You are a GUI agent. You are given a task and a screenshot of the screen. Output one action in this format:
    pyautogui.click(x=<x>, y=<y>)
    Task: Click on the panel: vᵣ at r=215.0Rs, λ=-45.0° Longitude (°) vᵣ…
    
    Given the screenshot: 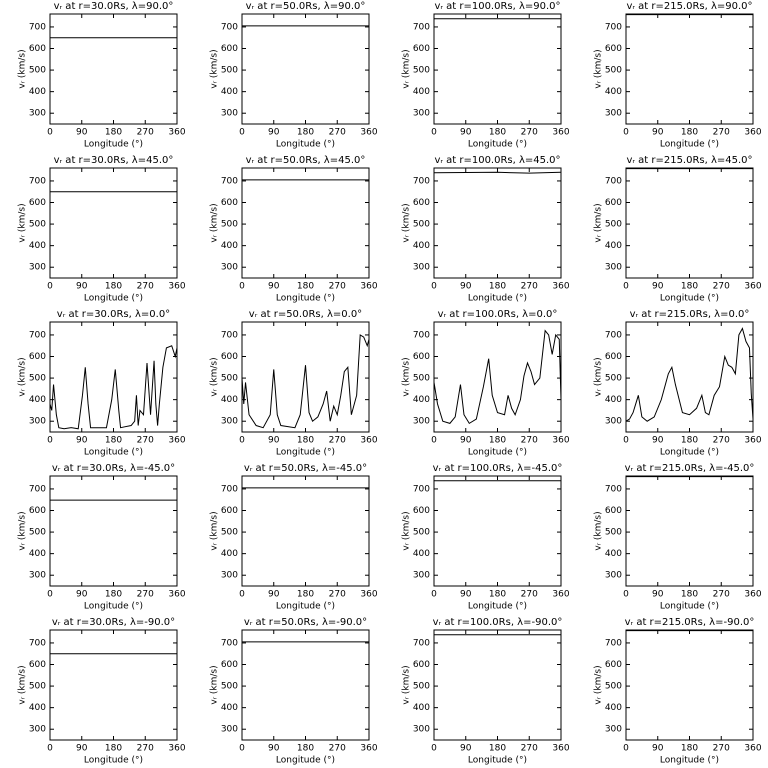 What is the action you would take?
    pyautogui.click(x=678, y=537)
    